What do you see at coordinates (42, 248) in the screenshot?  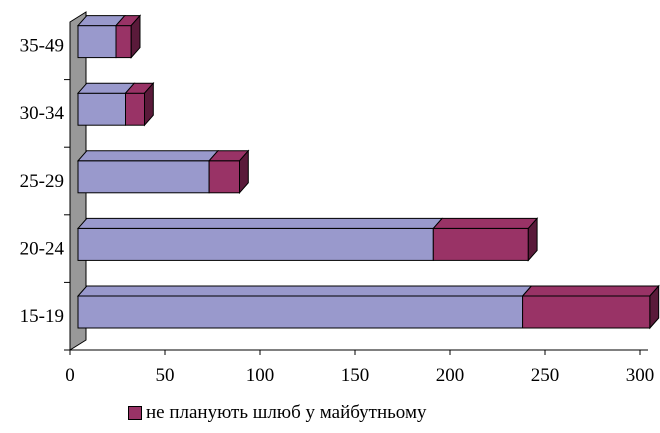 I see `y-tick-label: 20-24` at bounding box center [42, 248].